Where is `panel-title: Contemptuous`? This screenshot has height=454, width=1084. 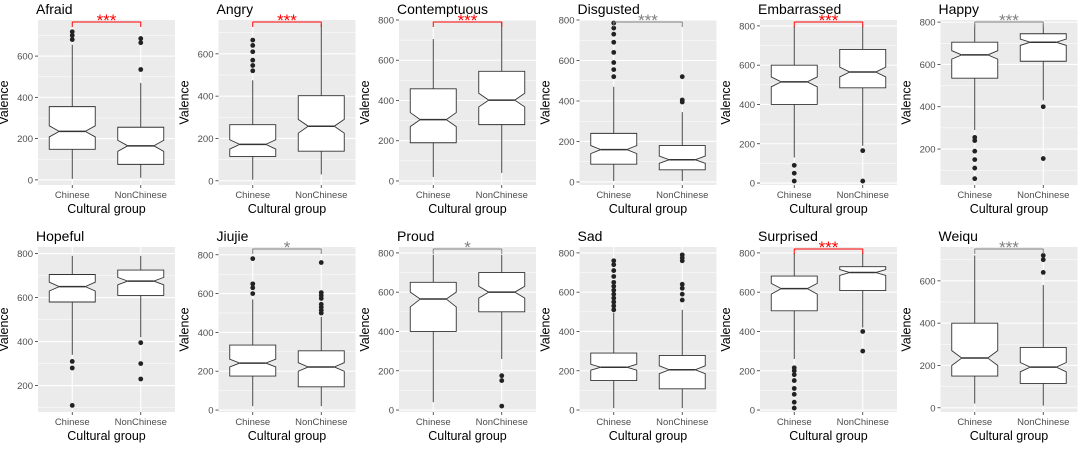
panel-title: Contemptuous is located at coordinates (442, 9).